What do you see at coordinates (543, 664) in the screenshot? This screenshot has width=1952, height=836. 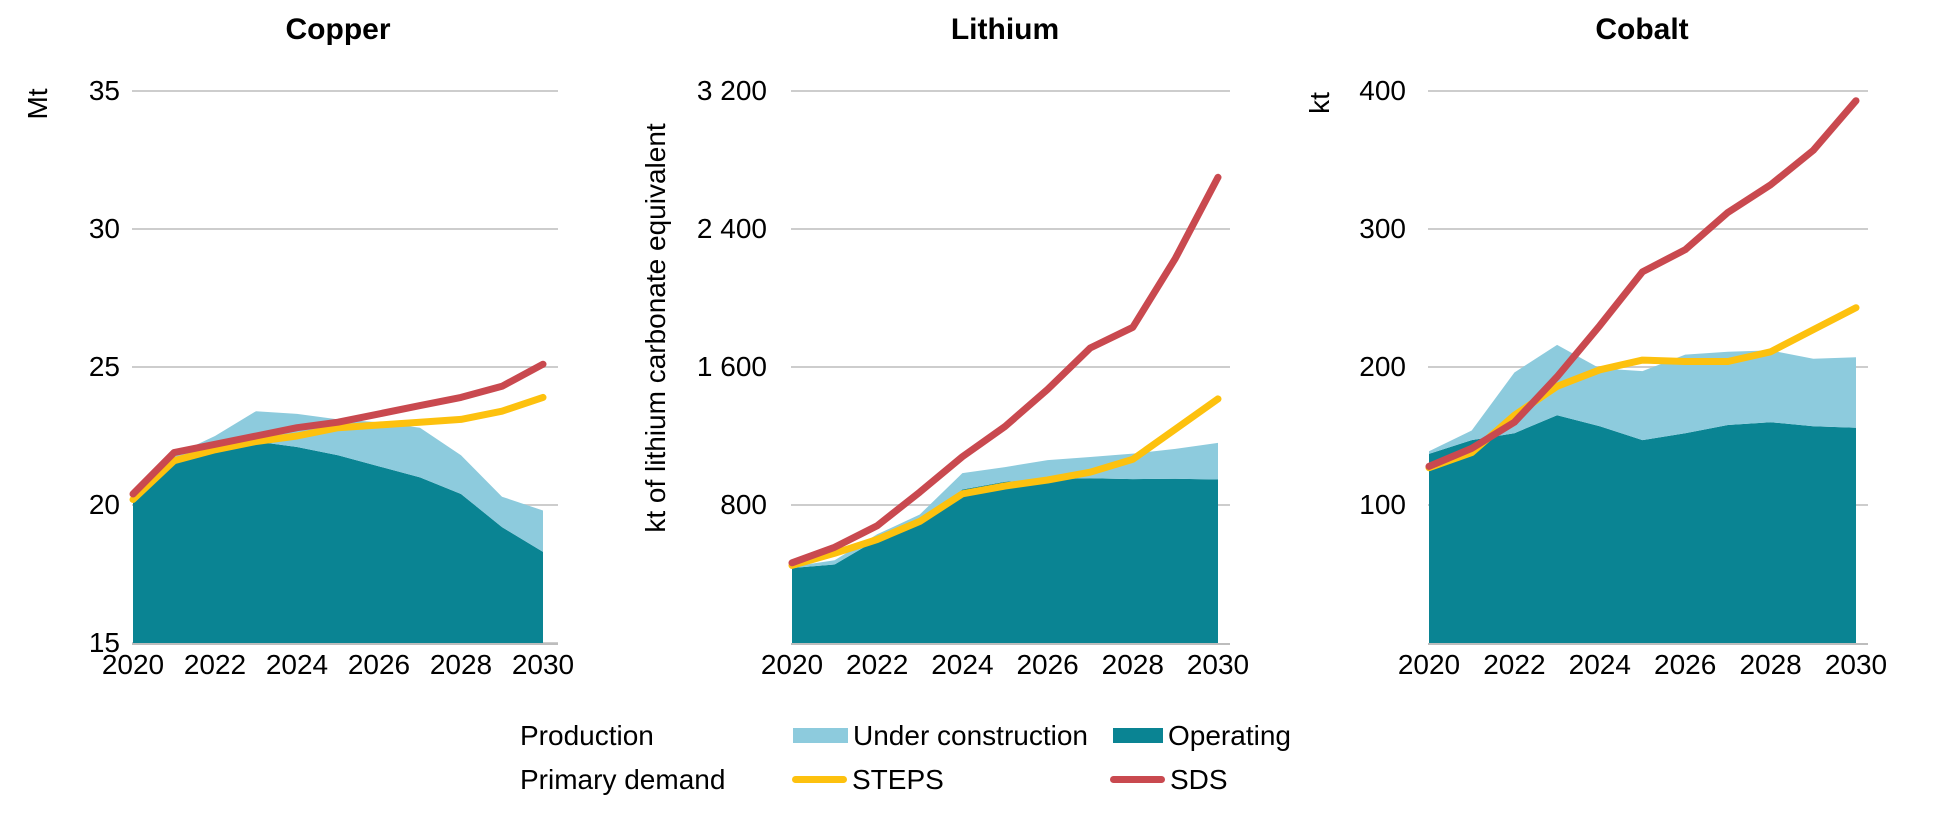 I see `copper-x-tick-label: 2030` at bounding box center [543, 664].